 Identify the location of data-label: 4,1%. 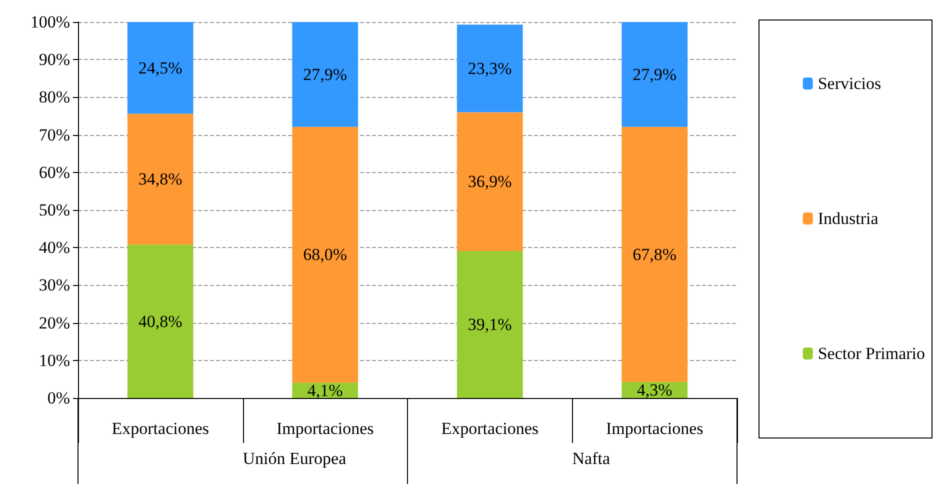
(325, 390).